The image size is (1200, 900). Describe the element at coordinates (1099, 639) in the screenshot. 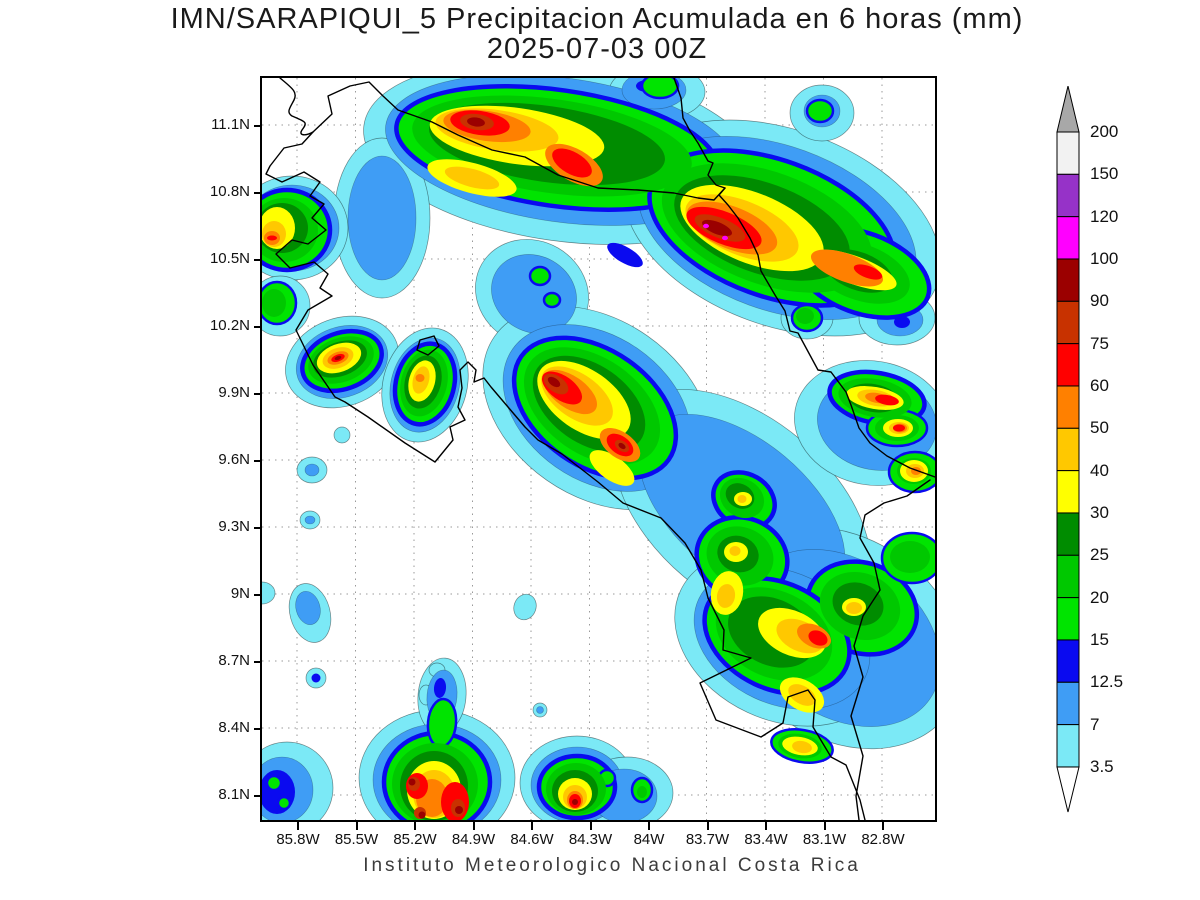

I see `colorbar-label: 15` at that location.